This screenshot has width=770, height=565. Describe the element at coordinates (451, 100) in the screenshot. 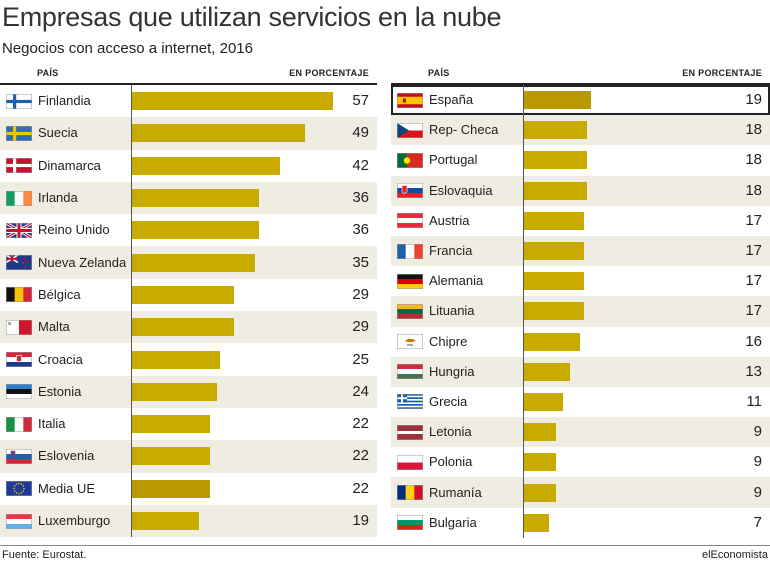

I see `category-label: España` at that location.